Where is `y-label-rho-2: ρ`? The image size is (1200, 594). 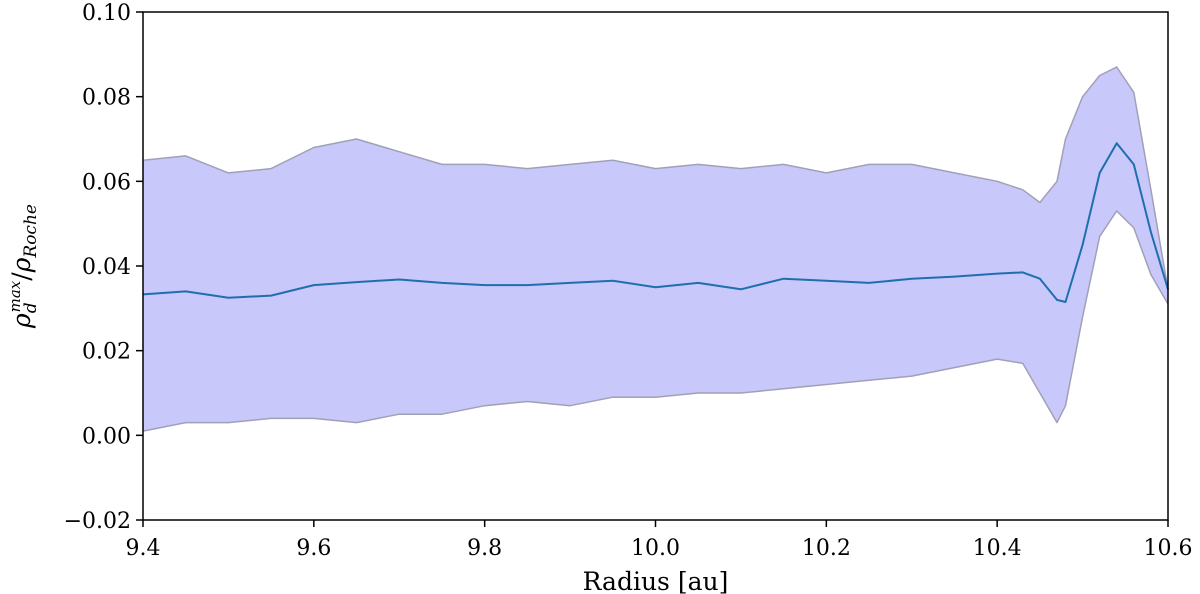
y-label-rho-2: ρ is located at coordinates (21, 265).